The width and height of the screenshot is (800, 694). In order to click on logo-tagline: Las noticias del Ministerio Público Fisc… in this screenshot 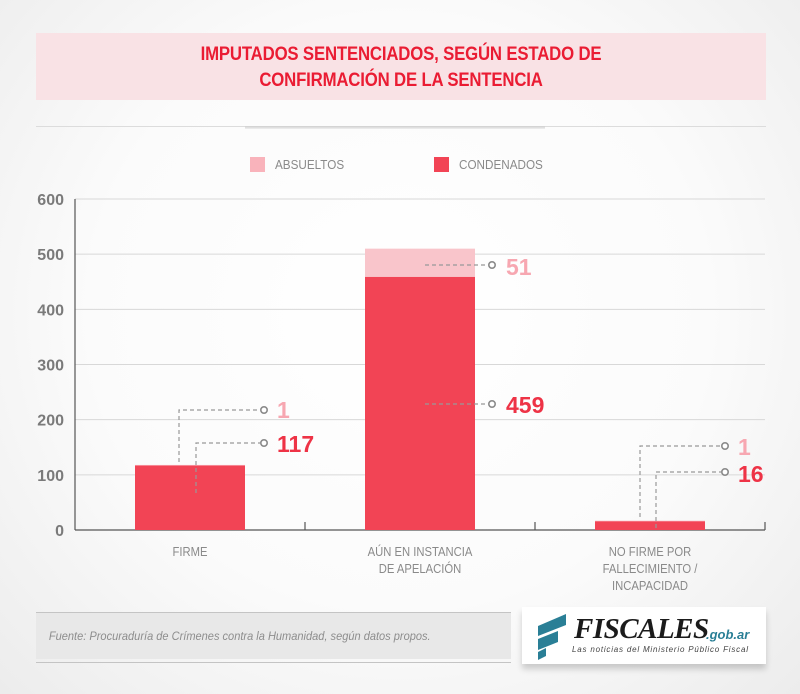, I will do `click(660, 649)`.